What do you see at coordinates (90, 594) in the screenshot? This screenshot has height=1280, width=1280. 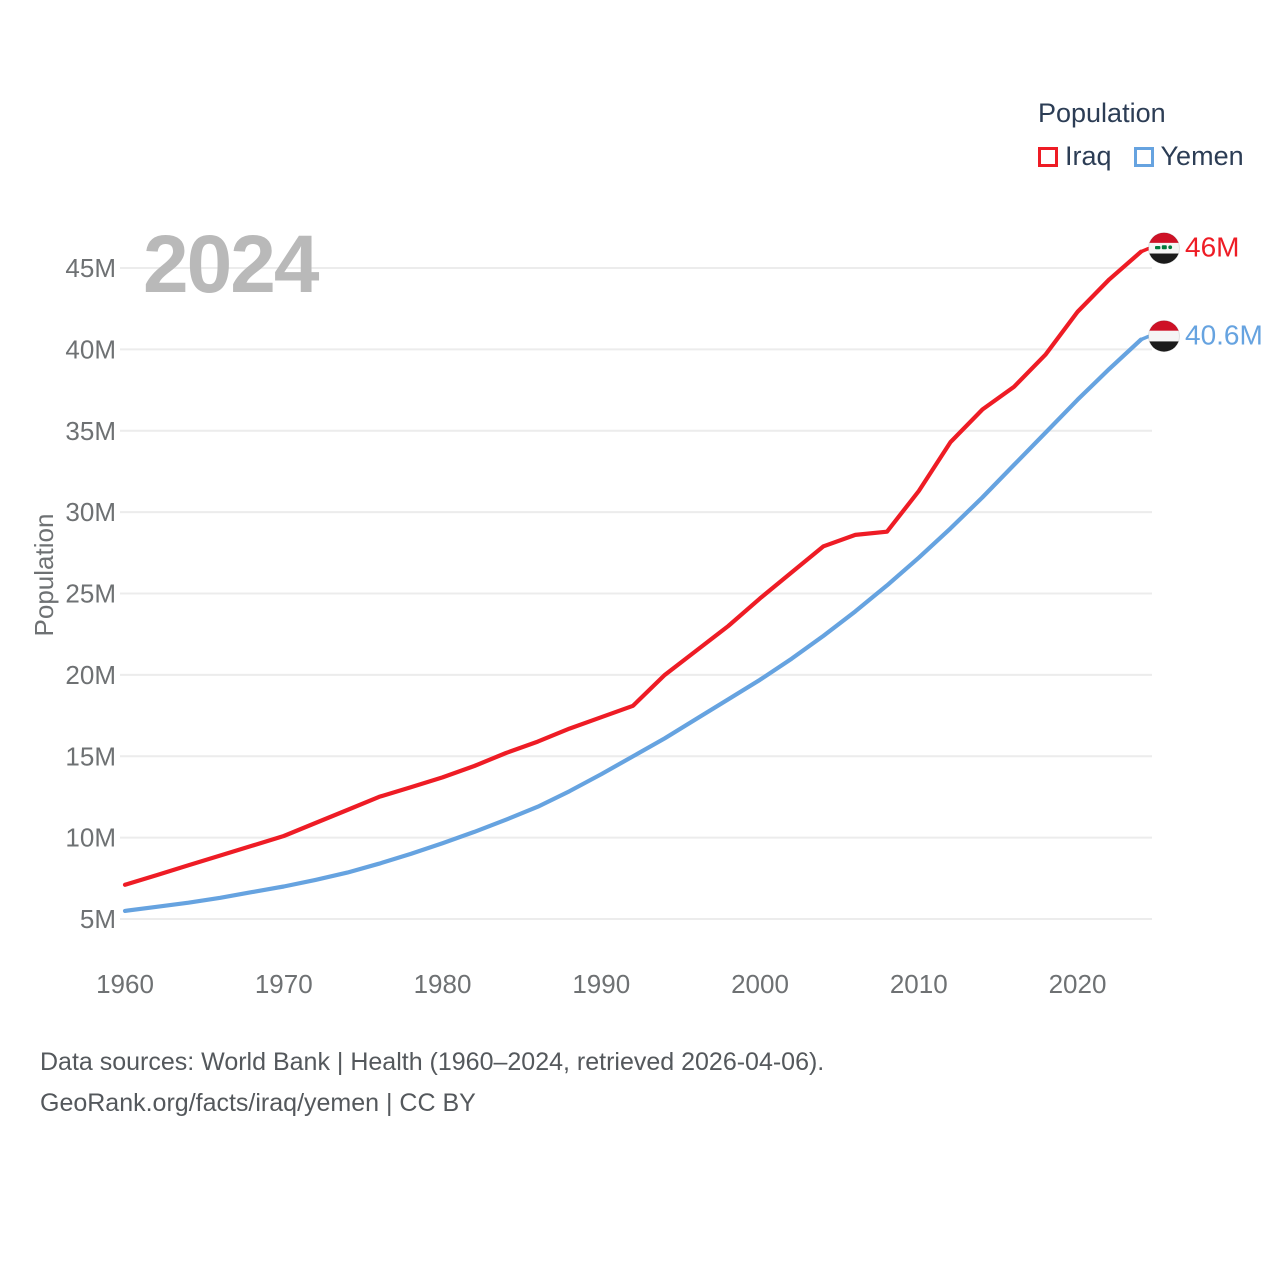 I see `y-tick-label: 25M` at bounding box center [90, 594].